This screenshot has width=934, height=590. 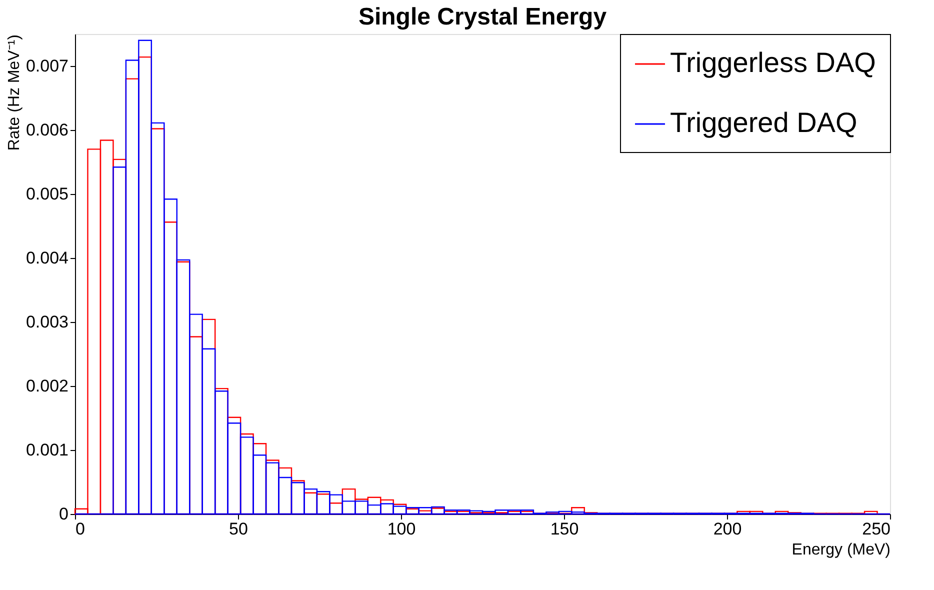 What do you see at coordinates (564, 529) in the screenshot?
I see `x-tick-label: 150` at bounding box center [564, 529].